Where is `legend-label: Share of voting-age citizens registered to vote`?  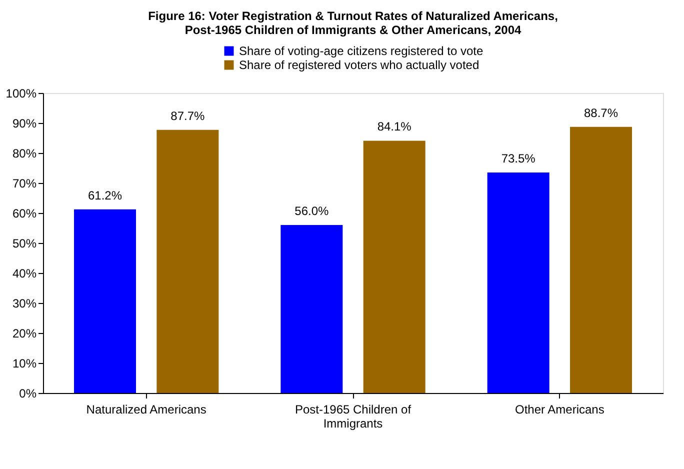 legend-label: Share of voting-age citizens registered to vote is located at coordinates (361, 51).